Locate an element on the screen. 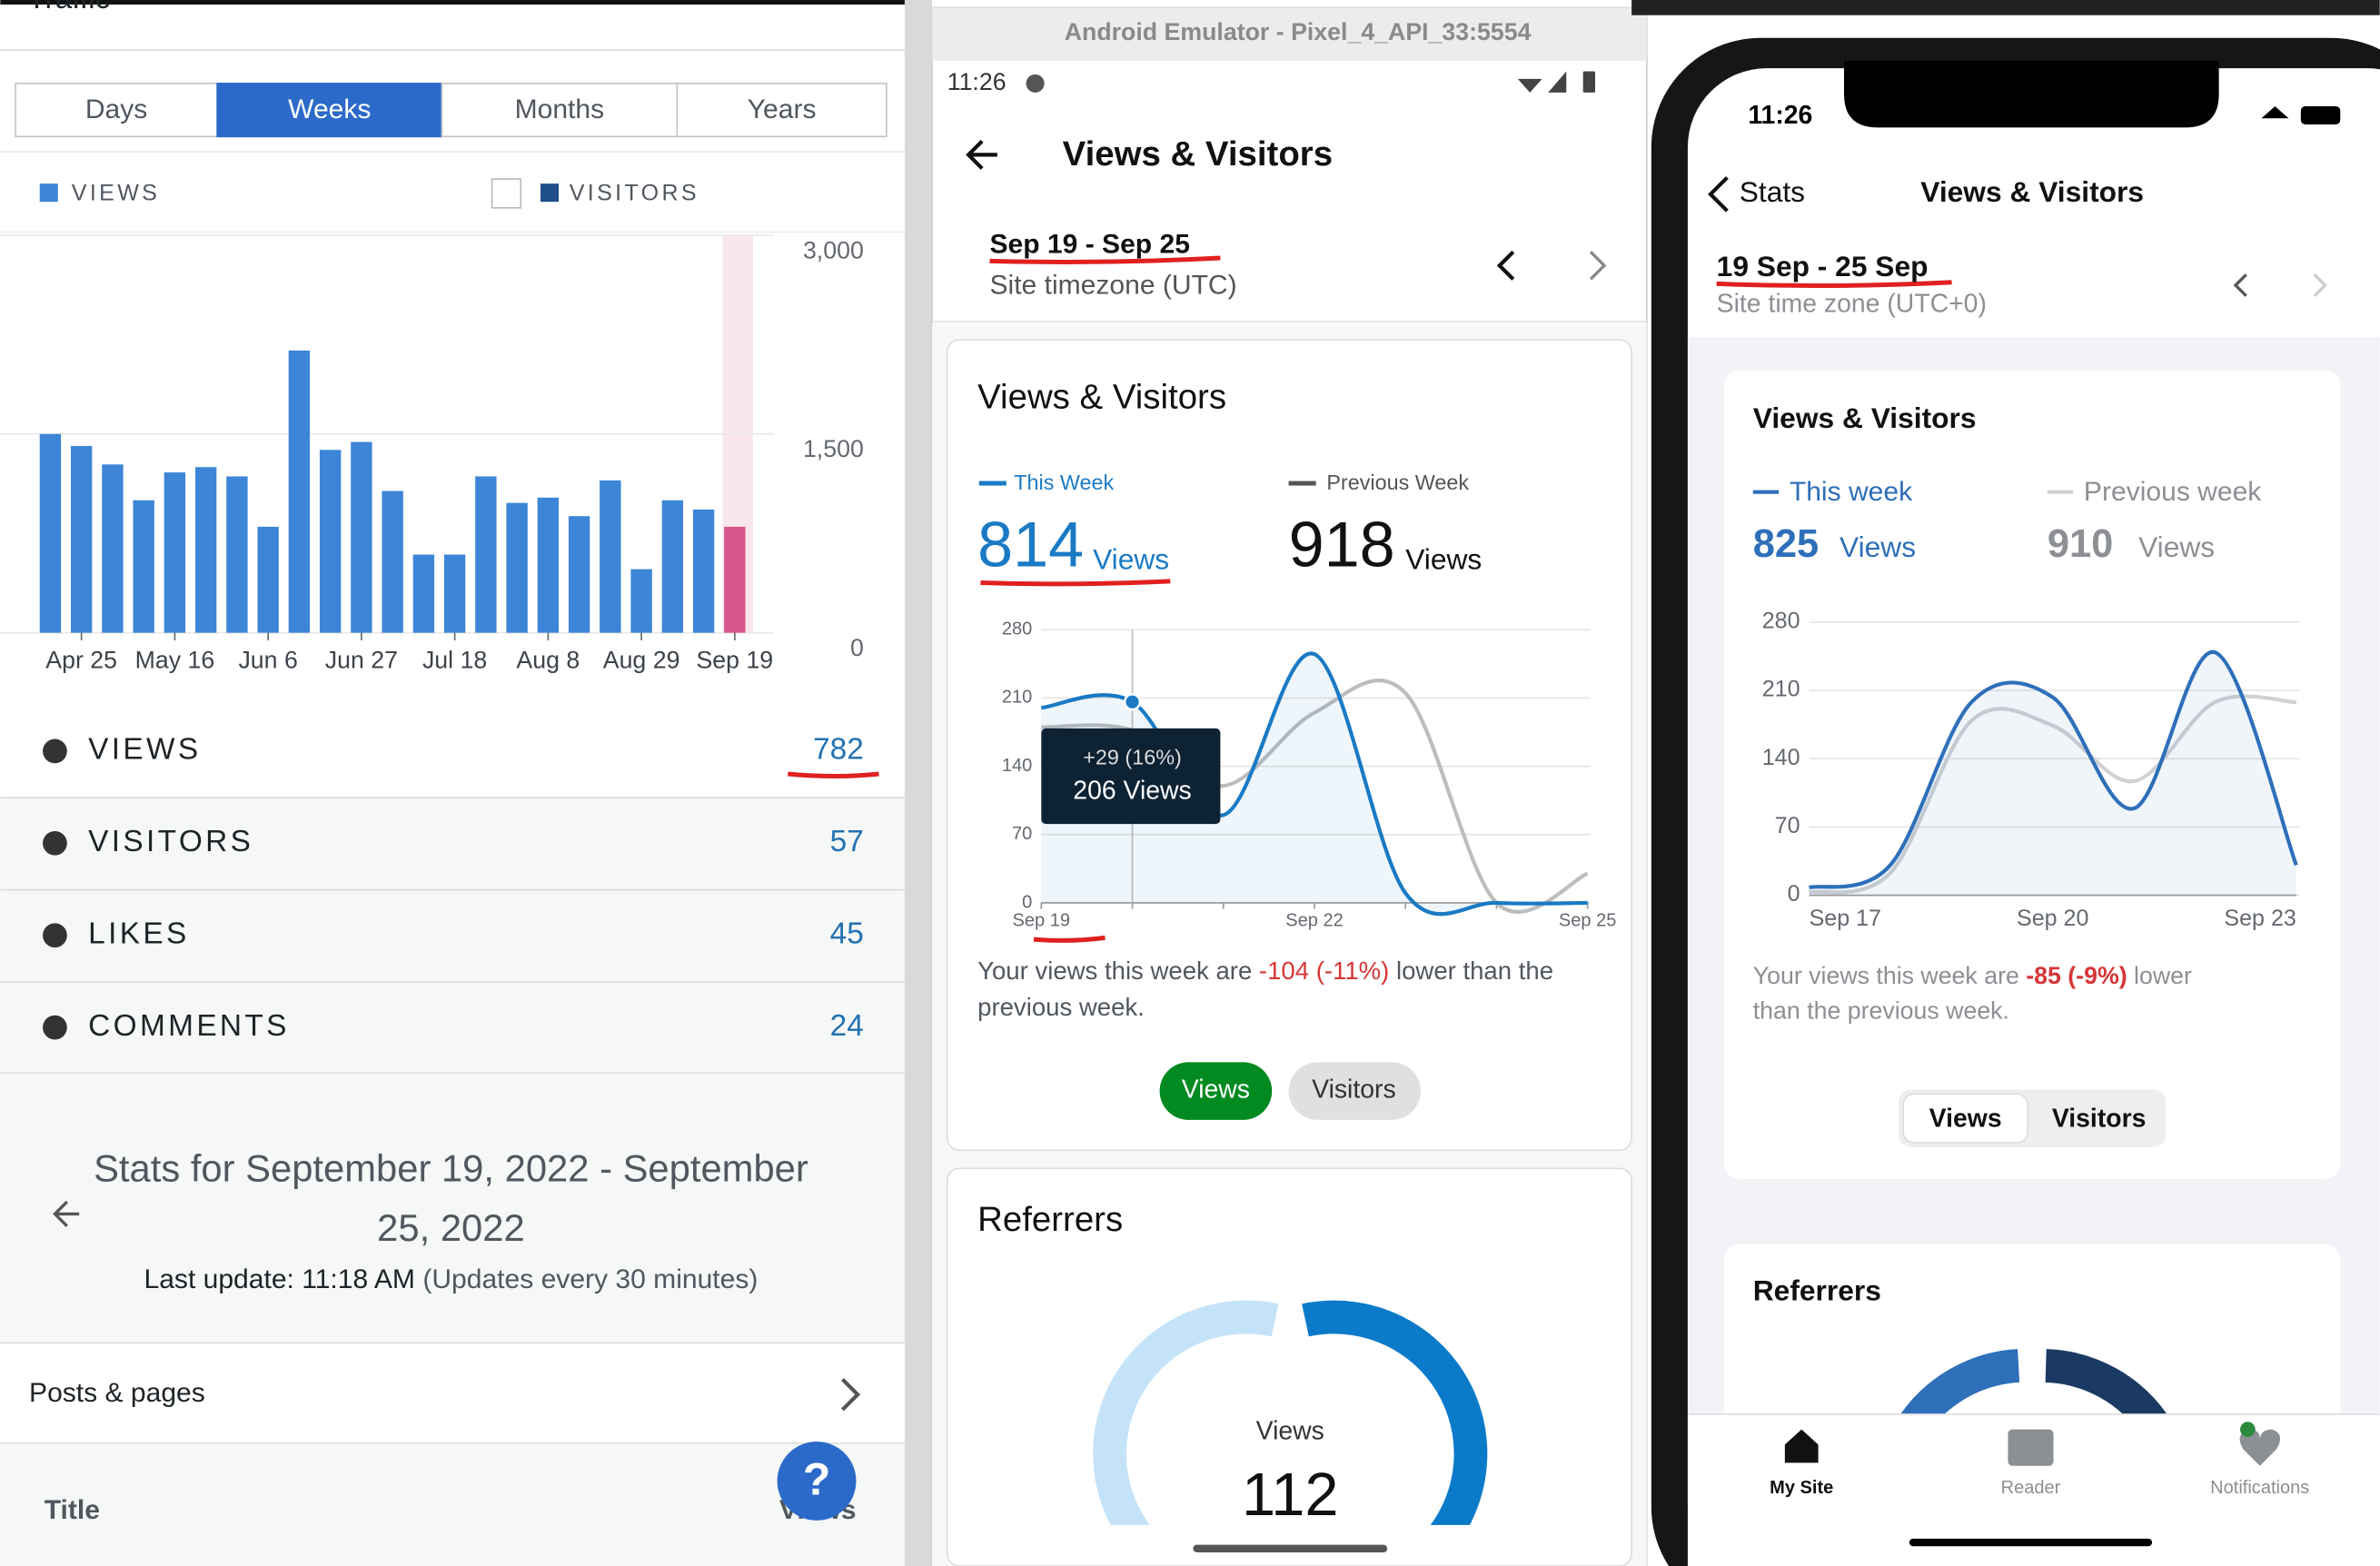 This screenshot has width=2380, height=1566. chevron is located at coordinates (850, 1395).